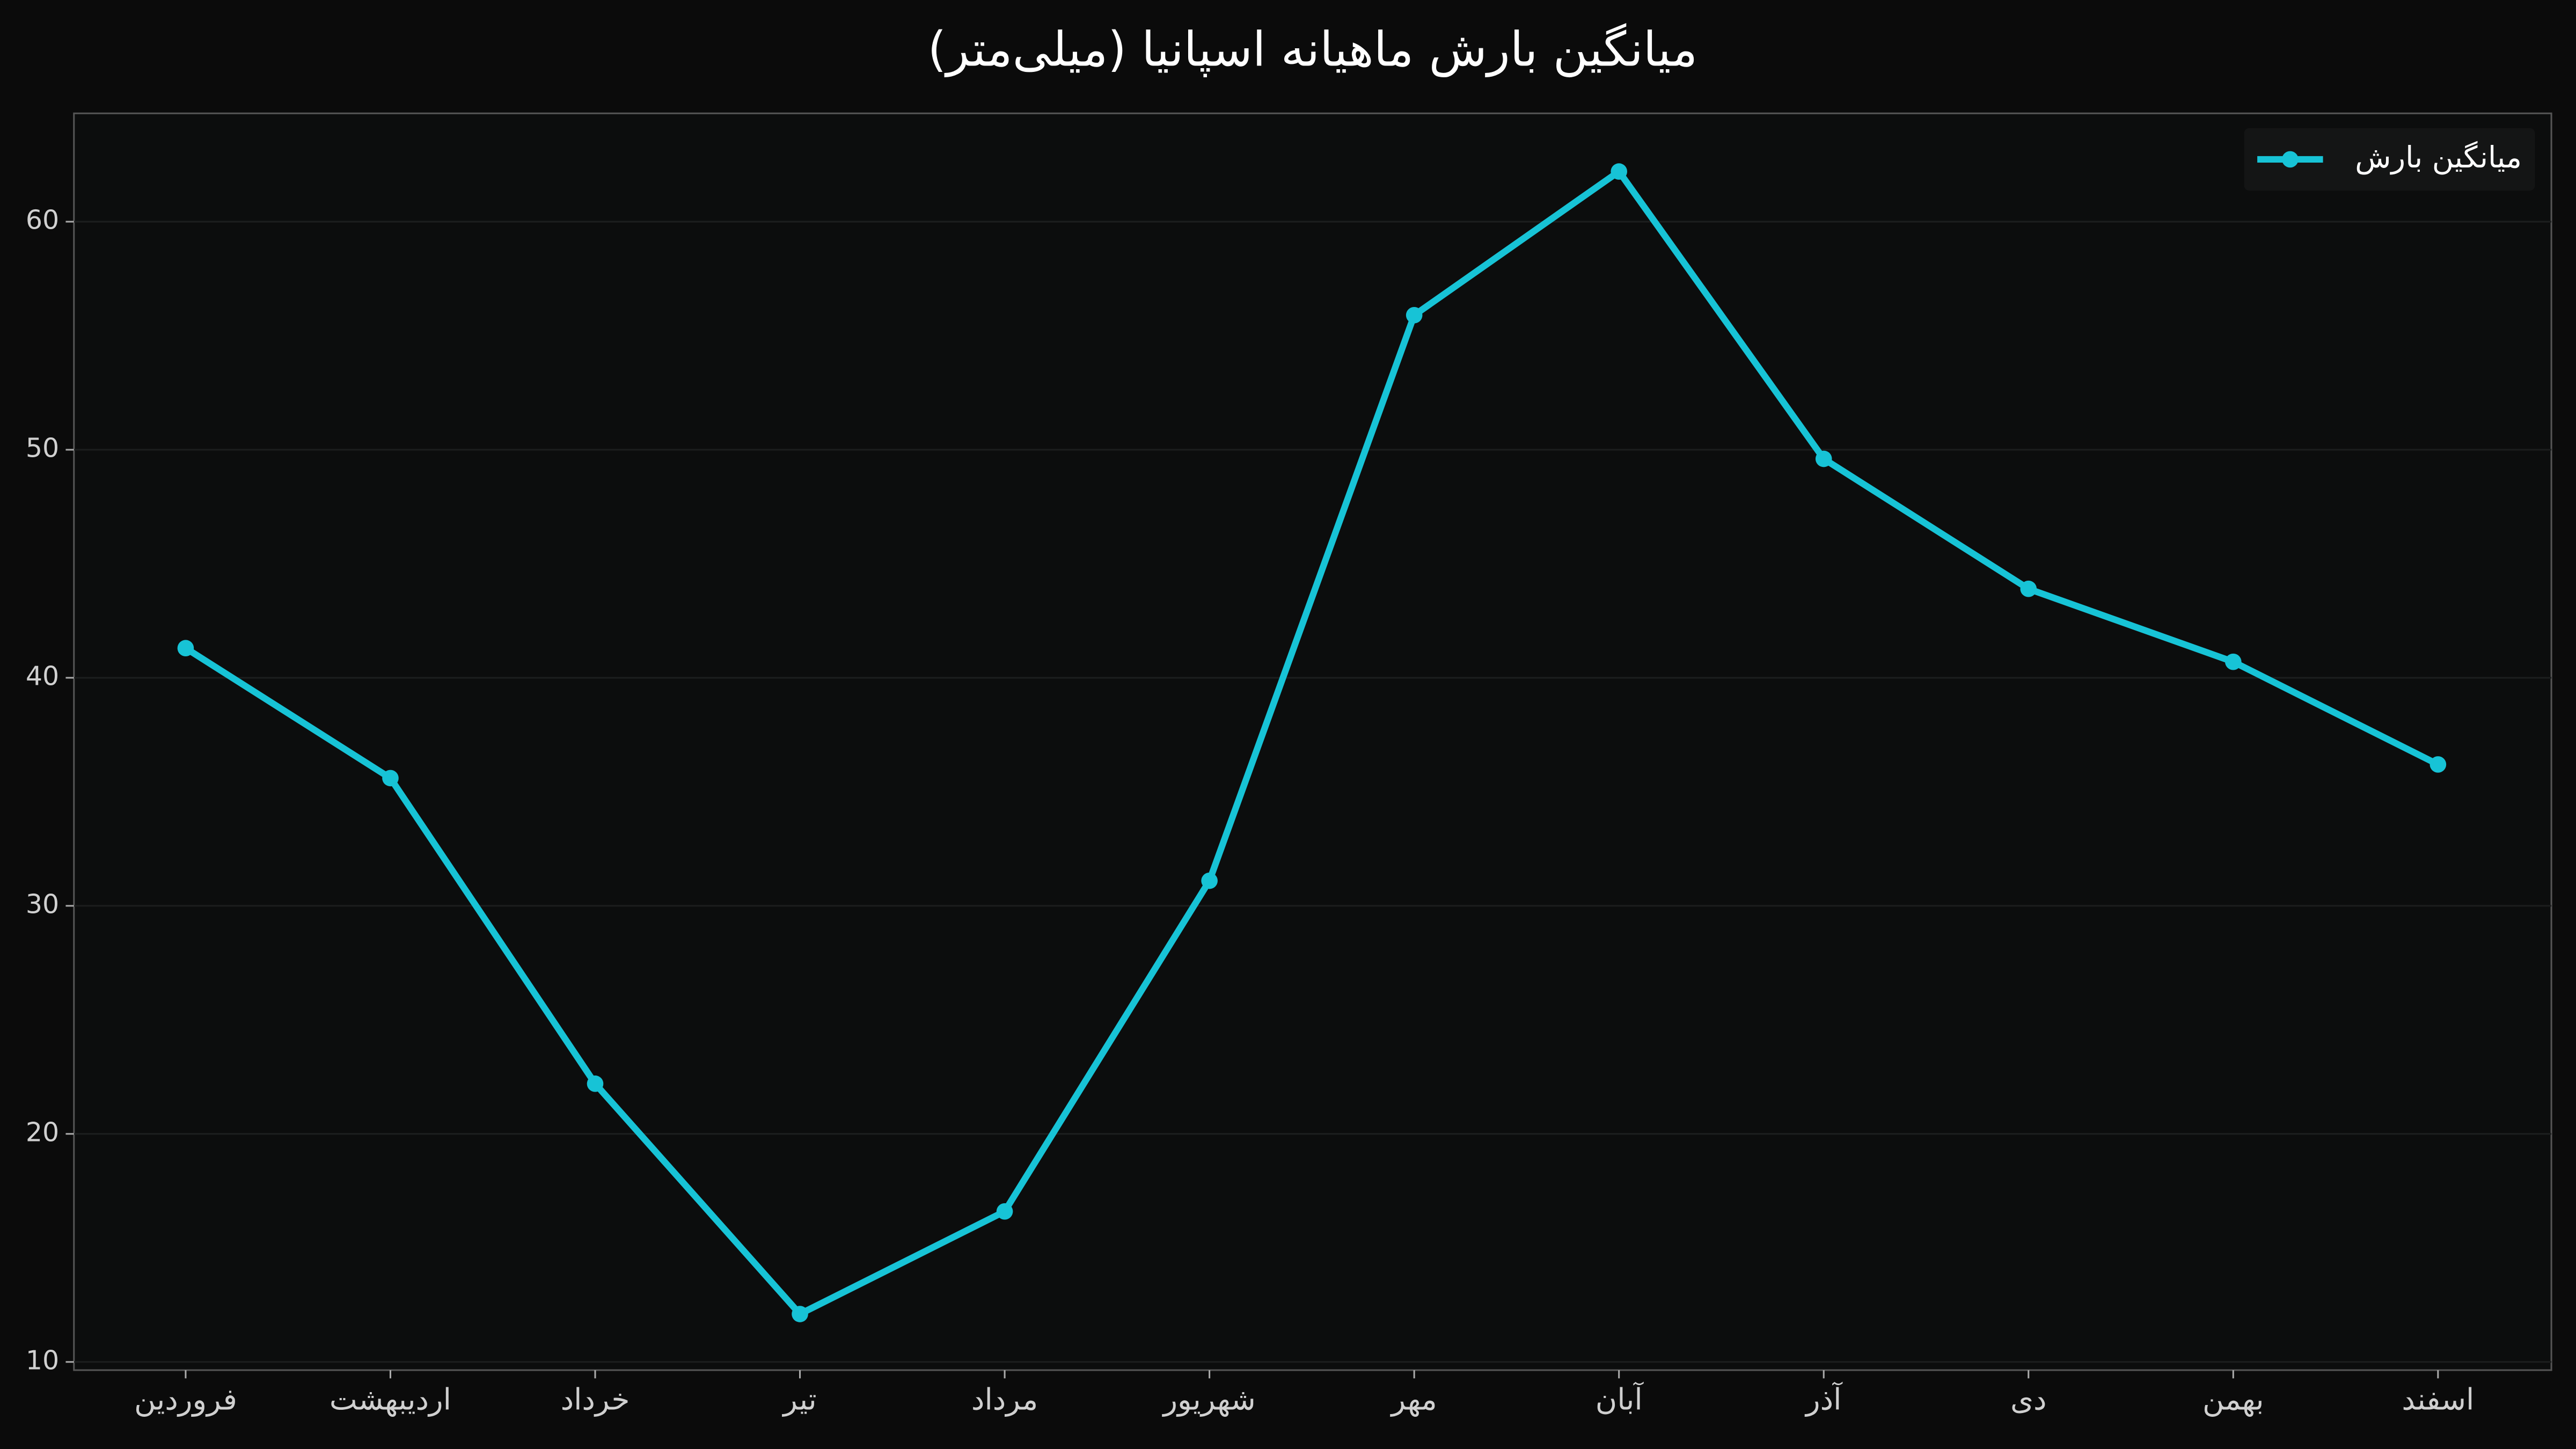 The width and height of the screenshot is (2576, 1449). What do you see at coordinates (42, 220) in the screenshot?
I see `y-tick-label: 60` at bounding box center [42, 220].